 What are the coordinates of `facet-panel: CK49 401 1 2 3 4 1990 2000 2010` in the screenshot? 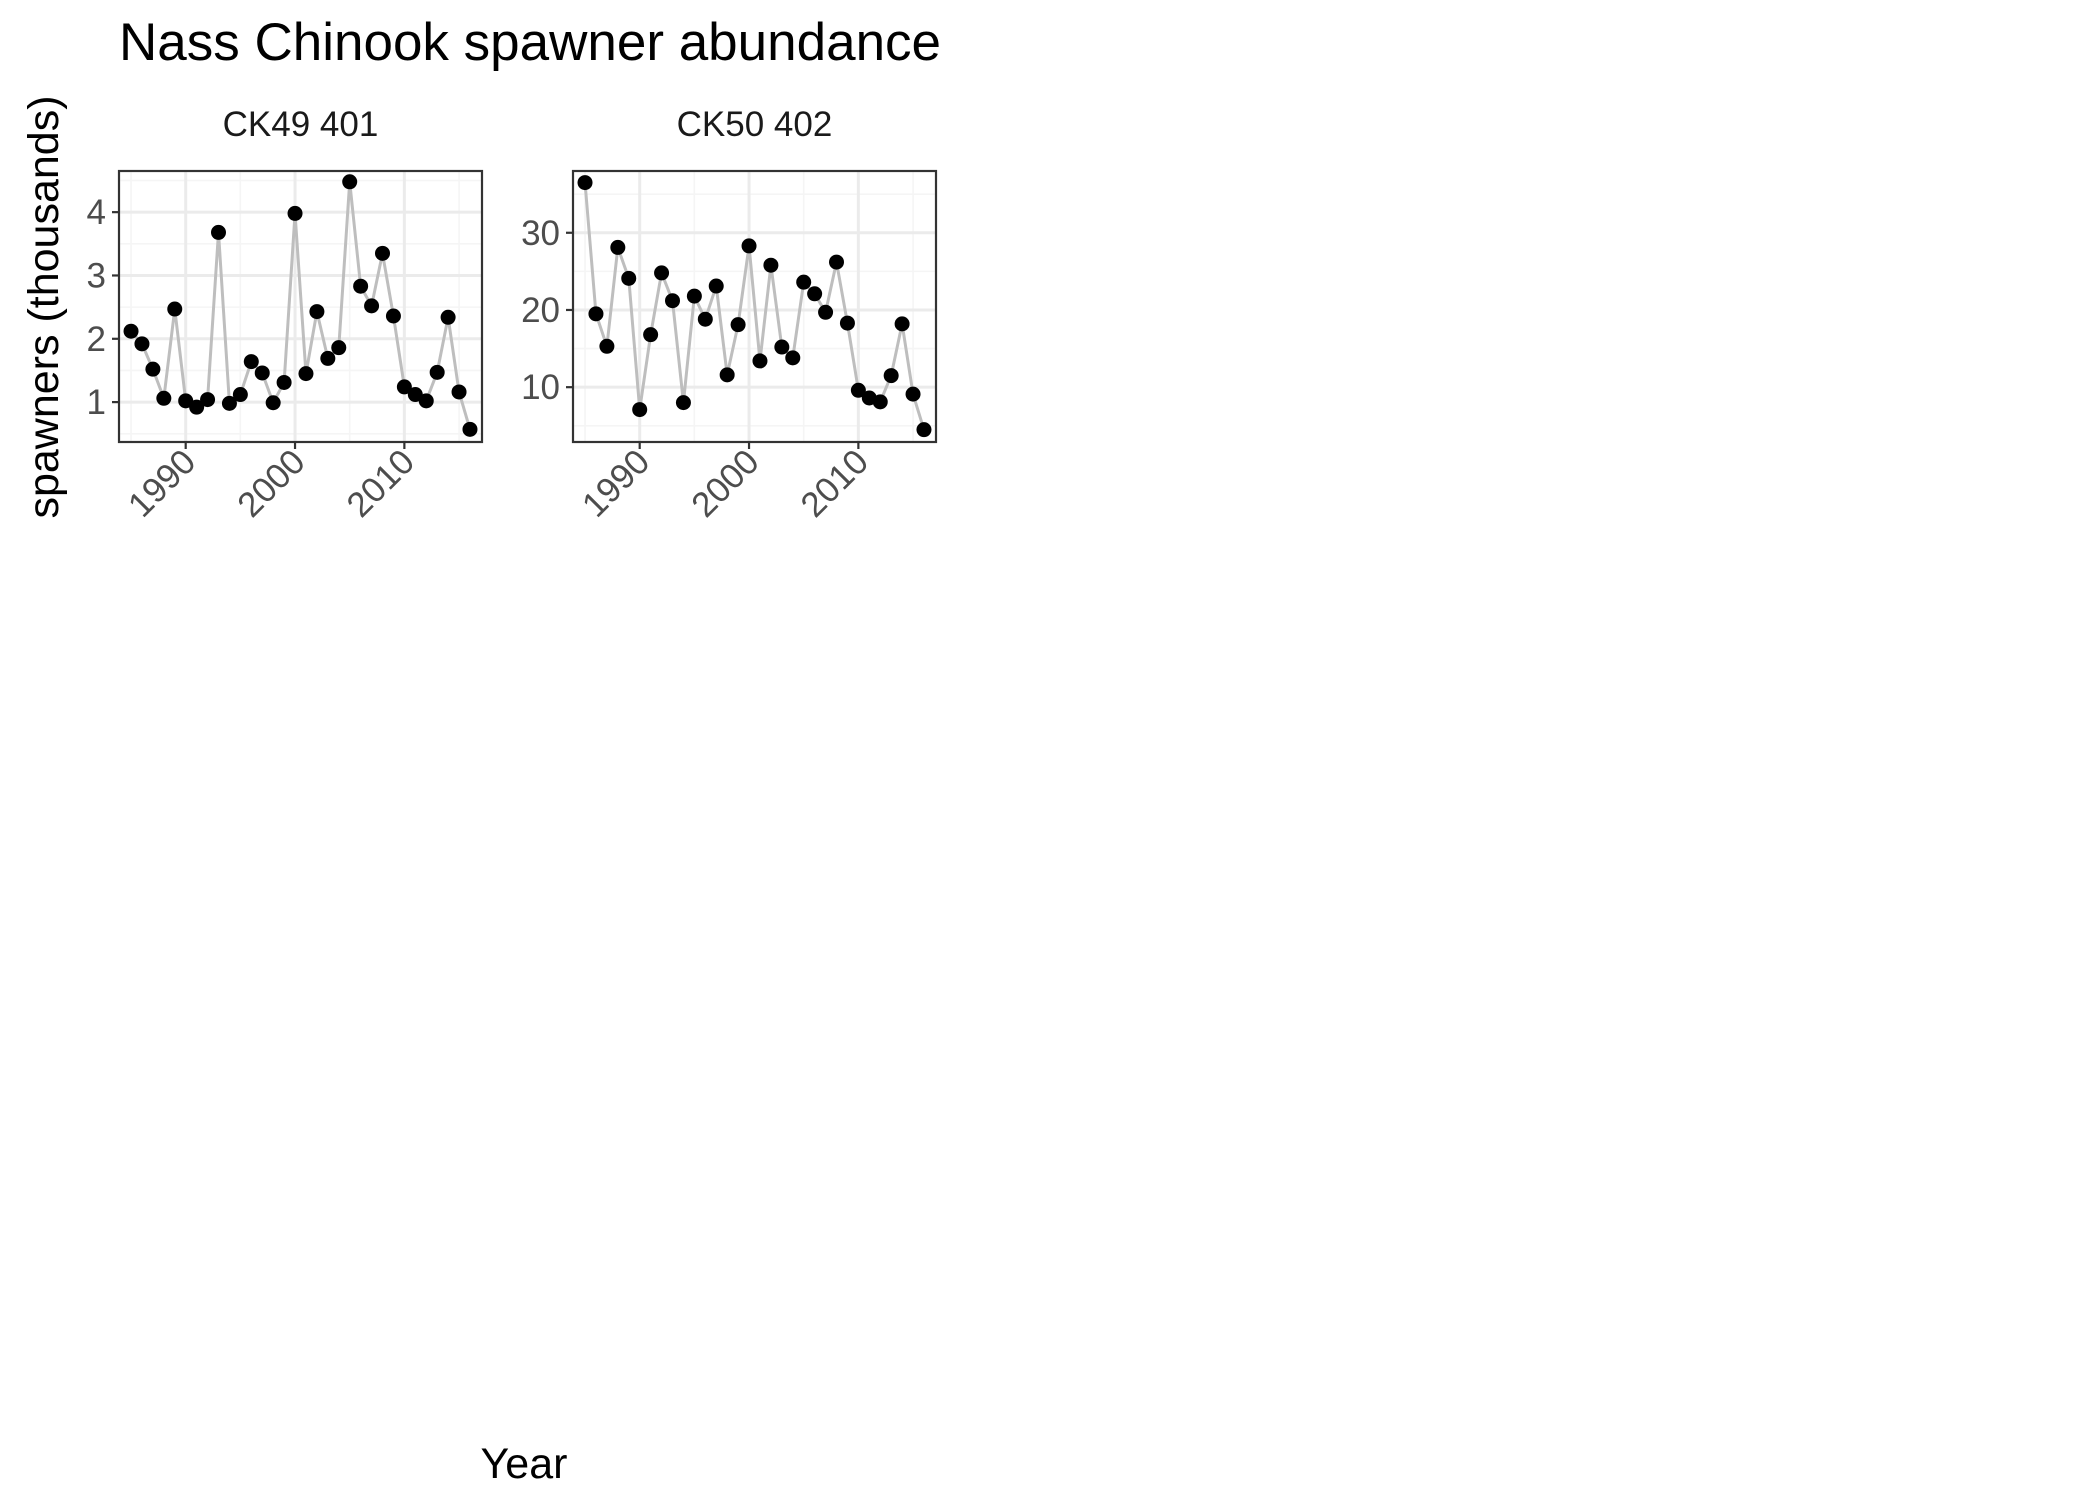 It's located at (285, 315).